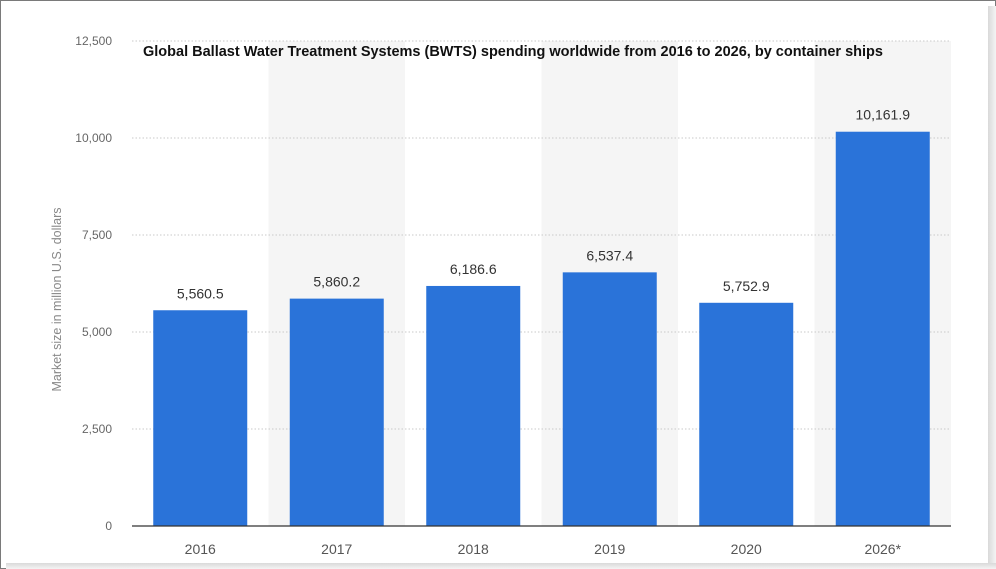 This screenshot has width=996, height=569. Describe the element at coordinates (992, 287) in the screenshot. I see `frame-shadow-right` at that location.